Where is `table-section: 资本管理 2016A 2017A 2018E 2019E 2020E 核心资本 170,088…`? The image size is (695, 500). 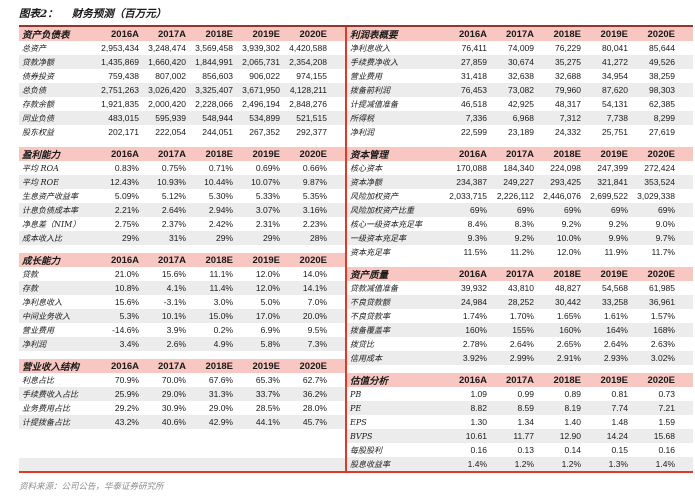 table-section: 资本管理 2016A 2017A 2018E 2019E 2020E 核心资本 170,088… is located at coordinates (520, 203).